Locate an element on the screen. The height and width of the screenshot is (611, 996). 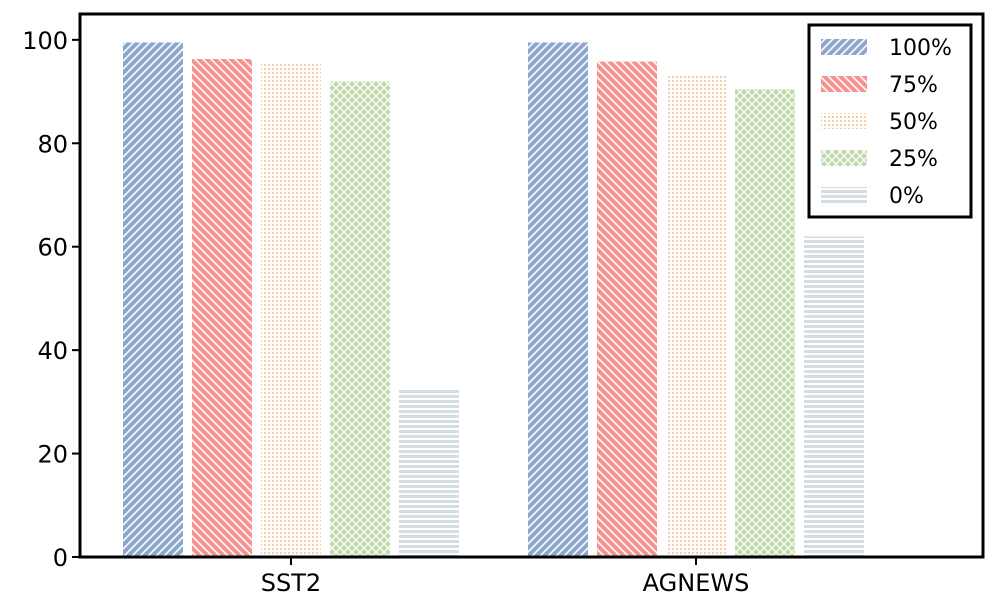
bar-sst2-100pct is located at coordinates (153, 299).